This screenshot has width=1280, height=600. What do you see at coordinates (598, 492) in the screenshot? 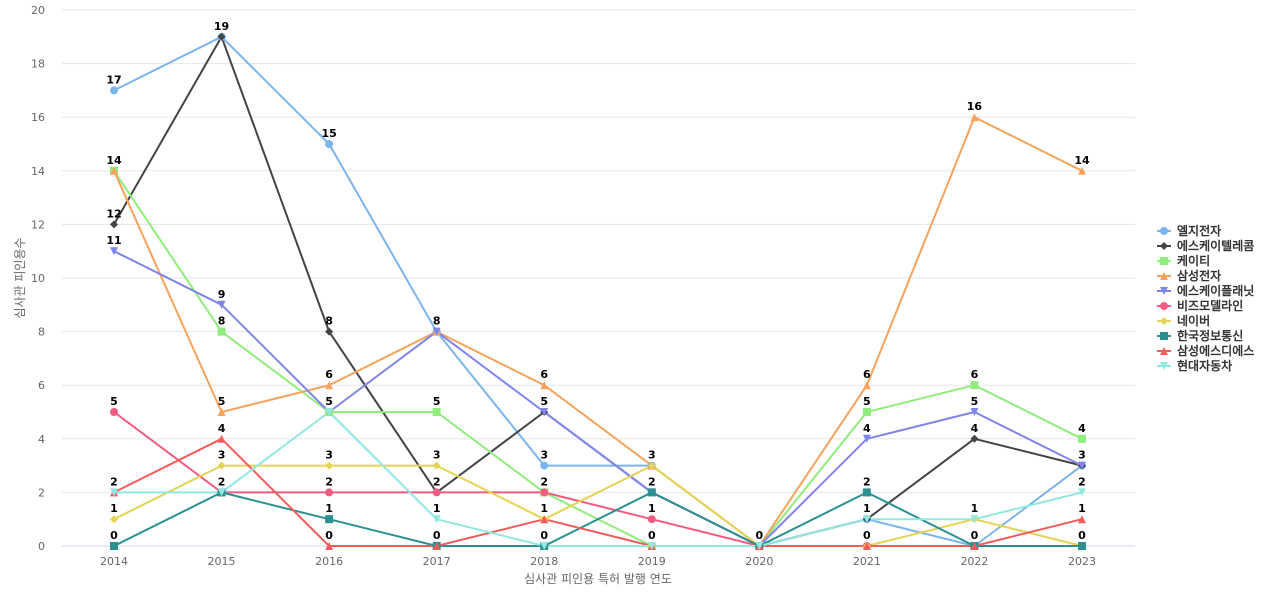
I see `series-line` at bounding box center [598, 492].